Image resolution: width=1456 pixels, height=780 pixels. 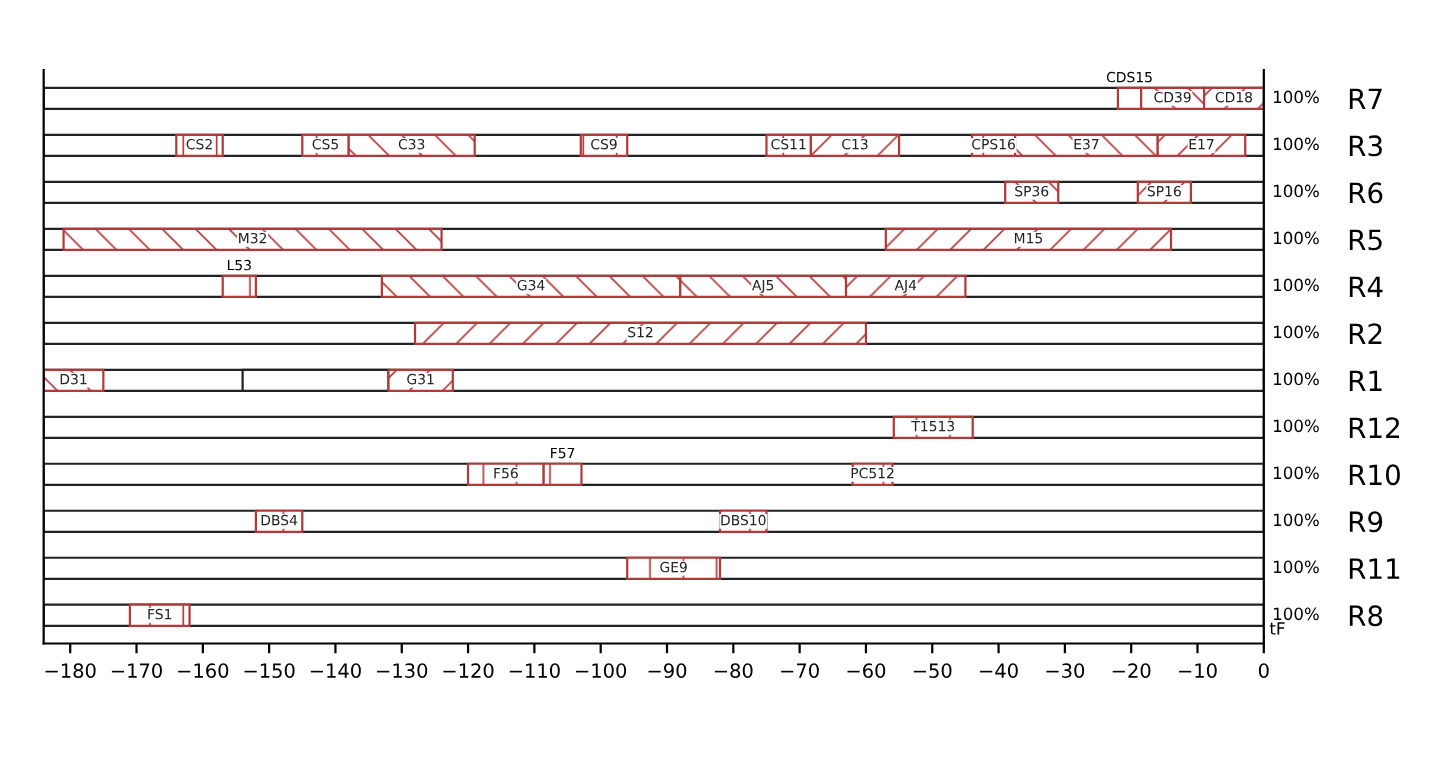 What do you see at coordinates (1263, 670) in the screenshot?
I see `x-tick-label: 0` at bounding box center [1263, 670].